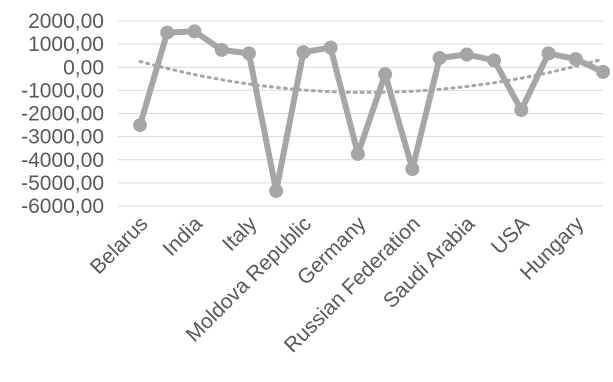 The height and width of the screenshot is (382, 613). What do you see at coordinates (83, 67) in the screenshot?
I see `y-tick-label: 0,00` at bounding box center [83, 67].